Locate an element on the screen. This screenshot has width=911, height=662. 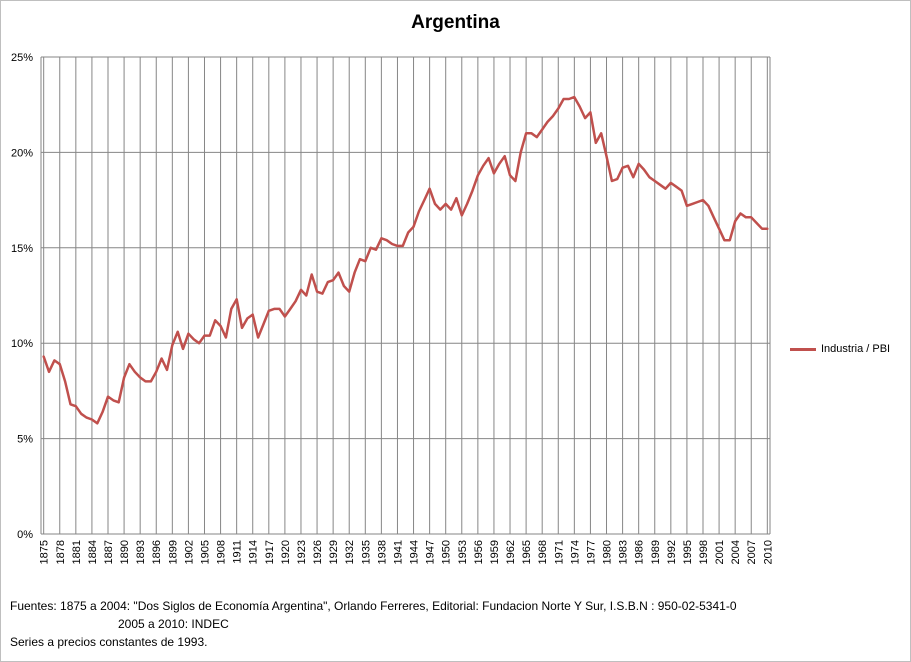
x-tick-label: 1881 is located at coordinates (77, 552).